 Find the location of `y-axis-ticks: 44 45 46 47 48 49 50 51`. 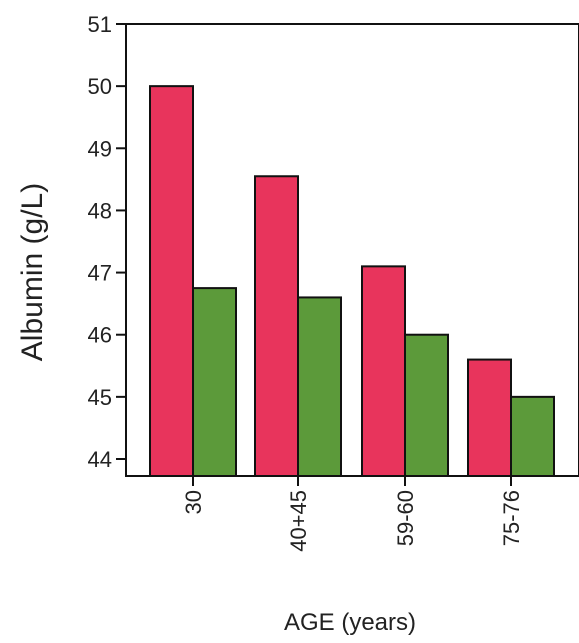

y-axis-ticks: 44 45 46 47 48 49 50 51 is located at coordinates (107, 242).